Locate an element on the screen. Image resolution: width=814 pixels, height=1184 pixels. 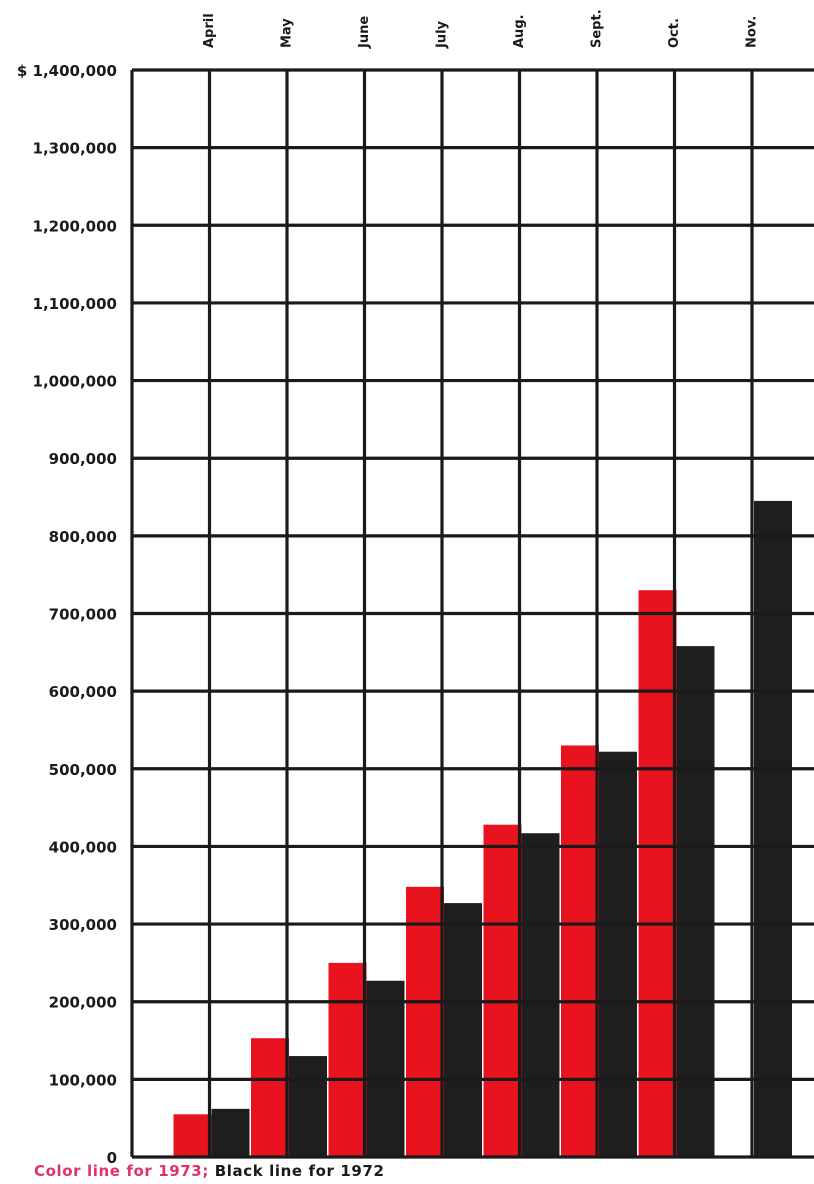
y-tick-label: 1,300,000 is located at coordinates (75, 149).